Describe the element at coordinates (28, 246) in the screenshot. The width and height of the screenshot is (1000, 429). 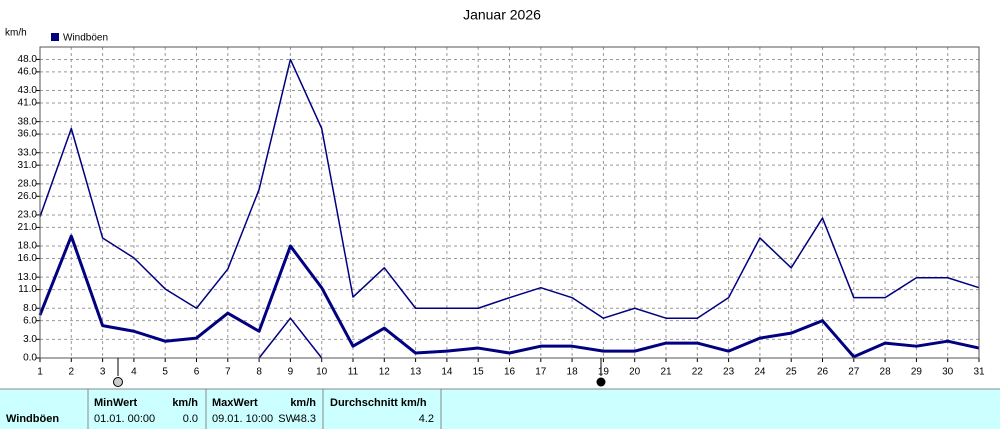
I see `y-tick-label: 18.0` at that location.